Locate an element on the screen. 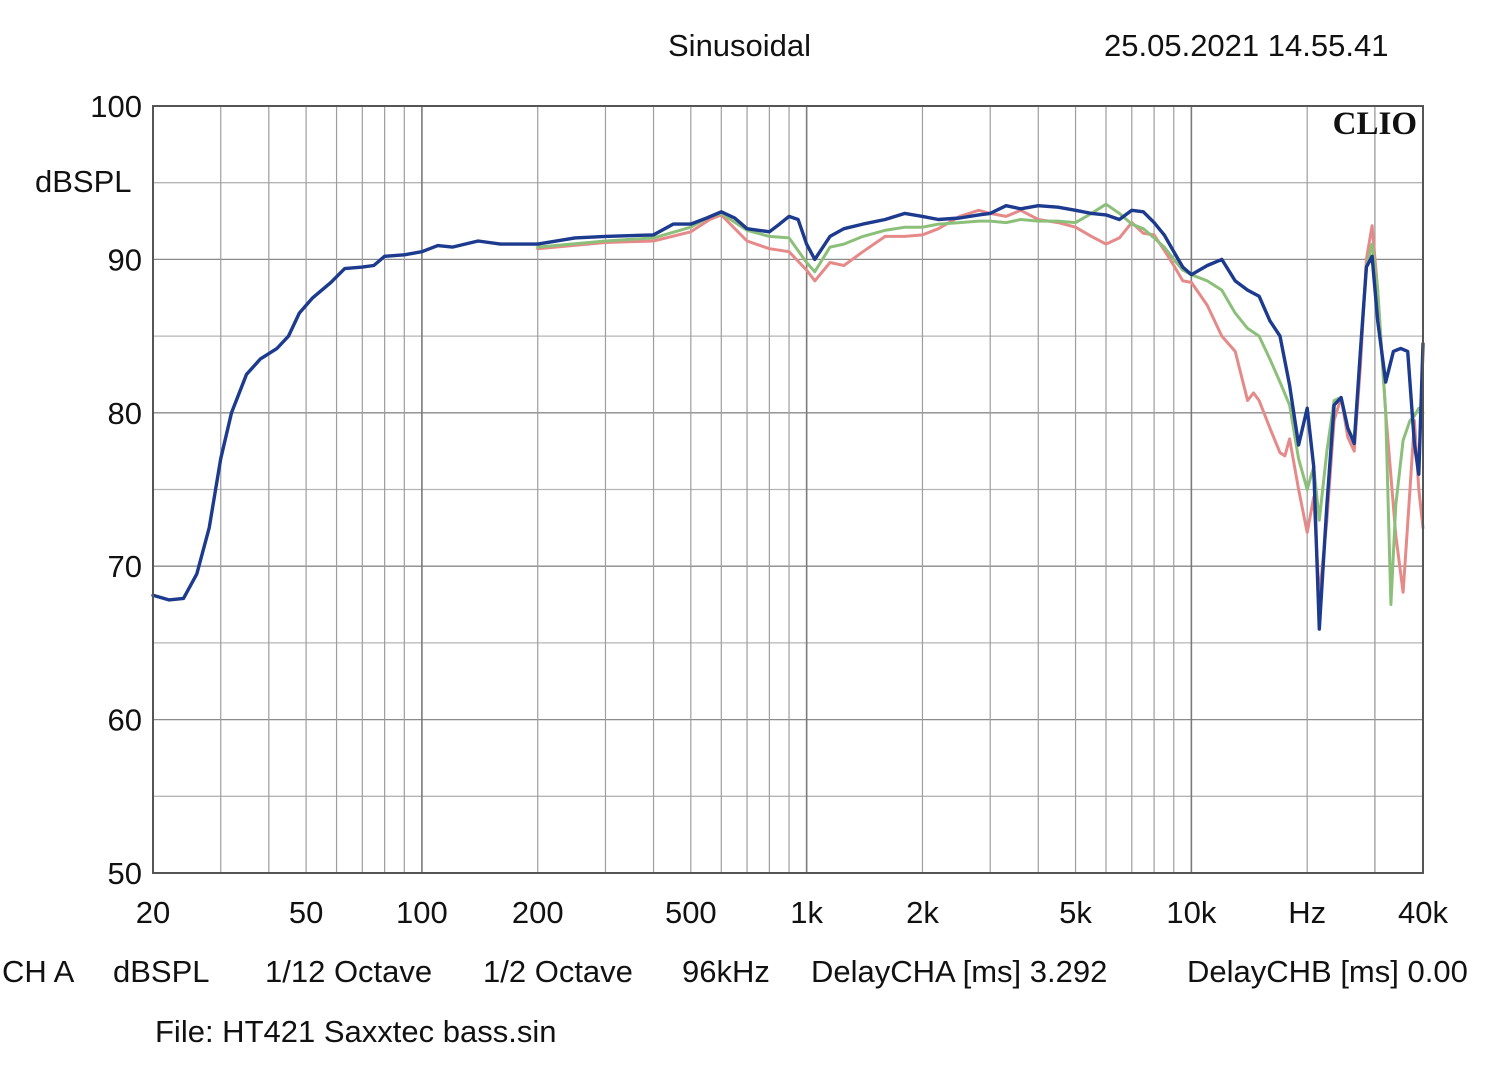 The height and width of the screenshot is (1074, 1500). chart-timestamp: 25.05.2021 14.55.41 is located at coordinates (1246, 45).